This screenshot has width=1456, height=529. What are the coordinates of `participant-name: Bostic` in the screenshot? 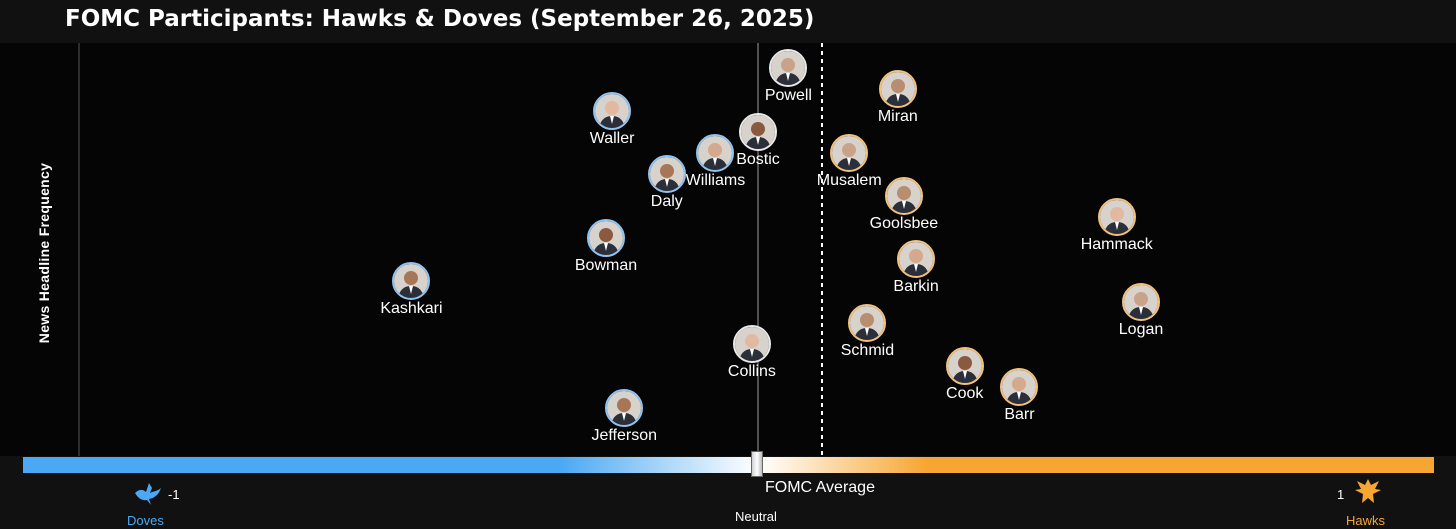 It's located at (758, 159).